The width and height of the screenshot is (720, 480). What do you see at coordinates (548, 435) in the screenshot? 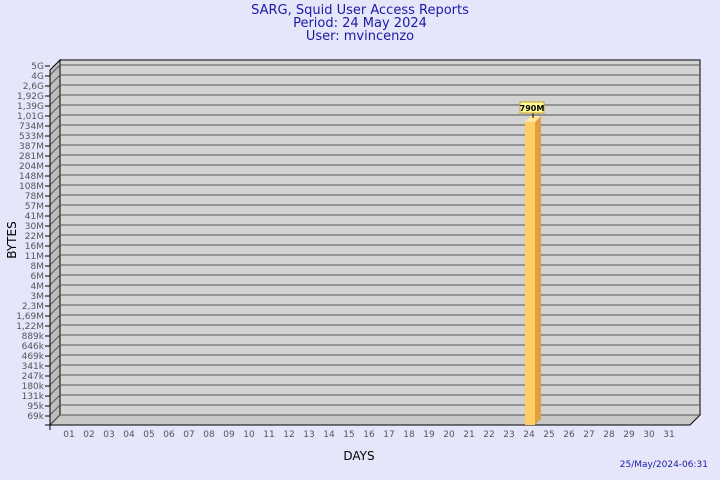
I see `x-tick-label: 25` at bounding box center [548, 435].